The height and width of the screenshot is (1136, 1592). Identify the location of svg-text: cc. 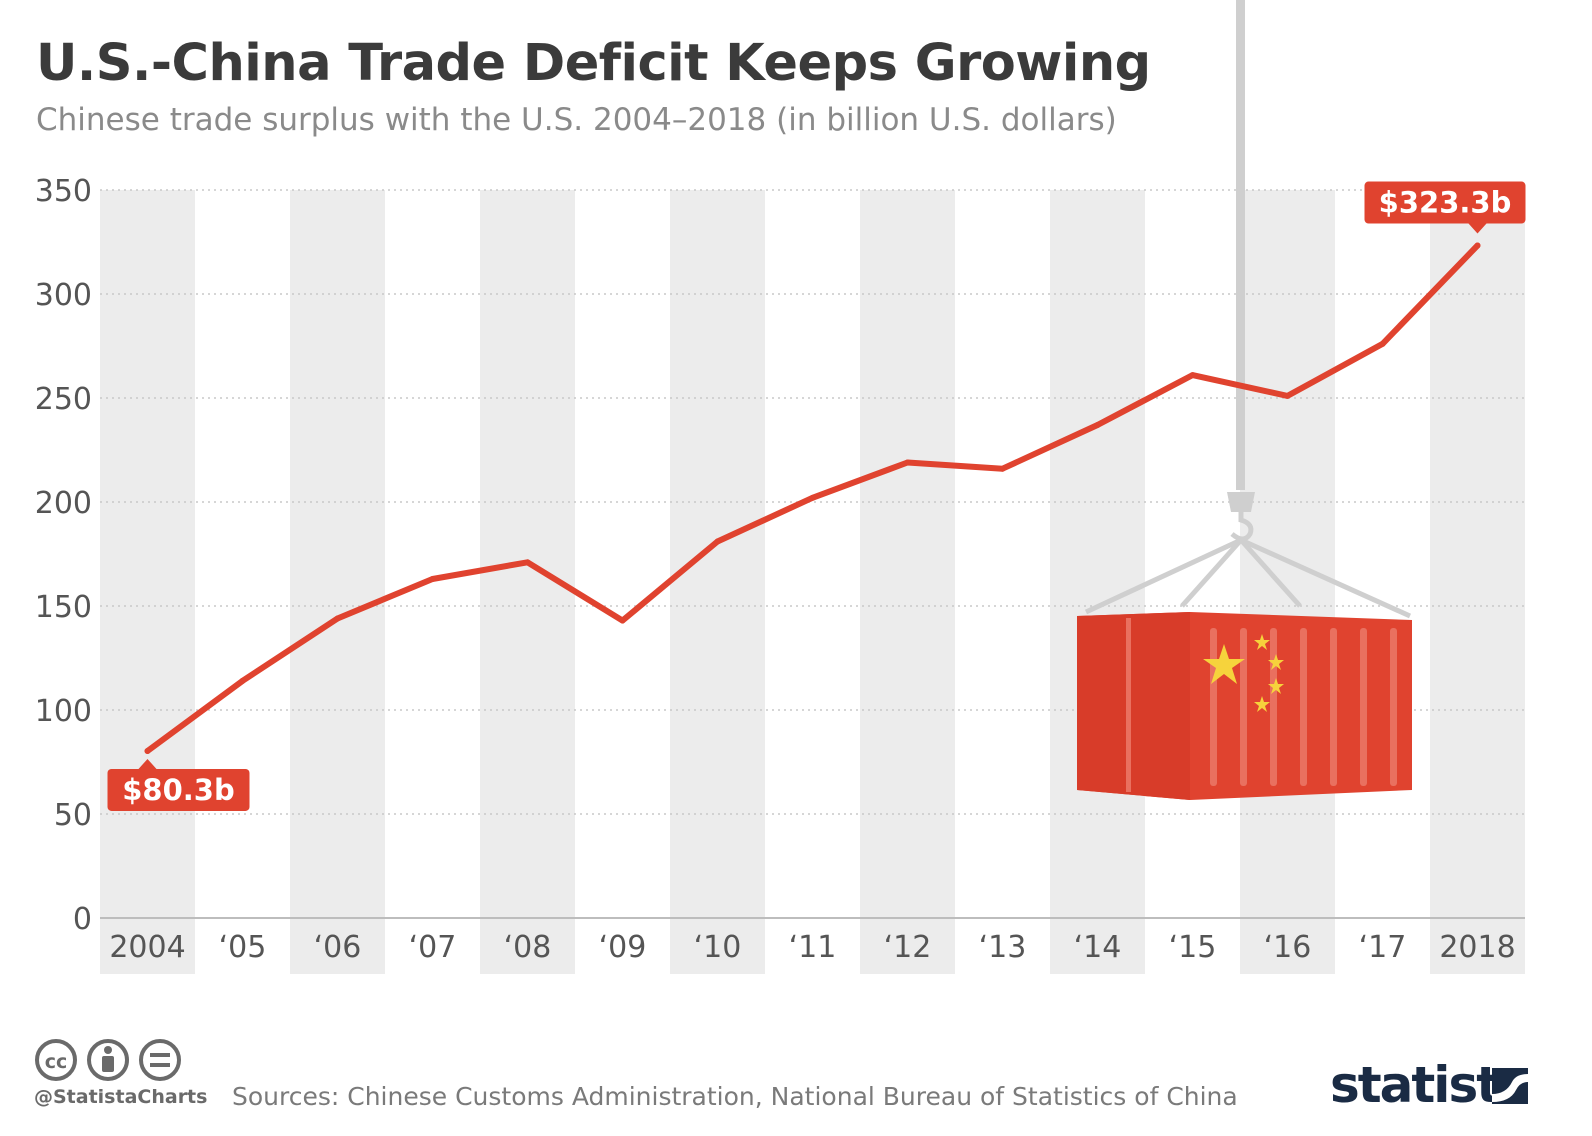
(56, 1062).